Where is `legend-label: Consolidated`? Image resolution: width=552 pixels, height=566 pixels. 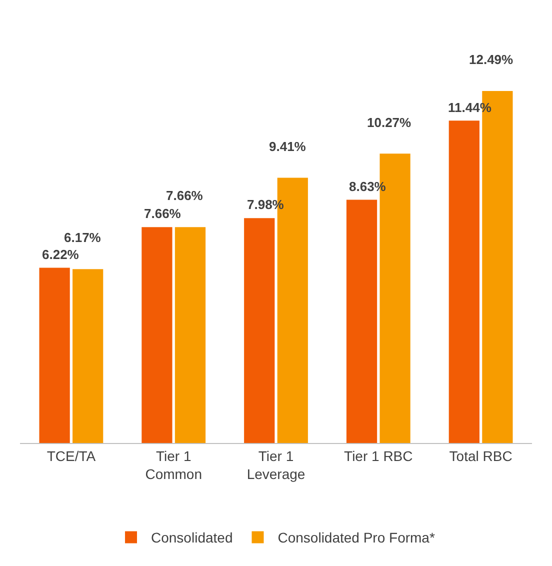 legend-label: Consolidated is located at coordinates (192, 538).